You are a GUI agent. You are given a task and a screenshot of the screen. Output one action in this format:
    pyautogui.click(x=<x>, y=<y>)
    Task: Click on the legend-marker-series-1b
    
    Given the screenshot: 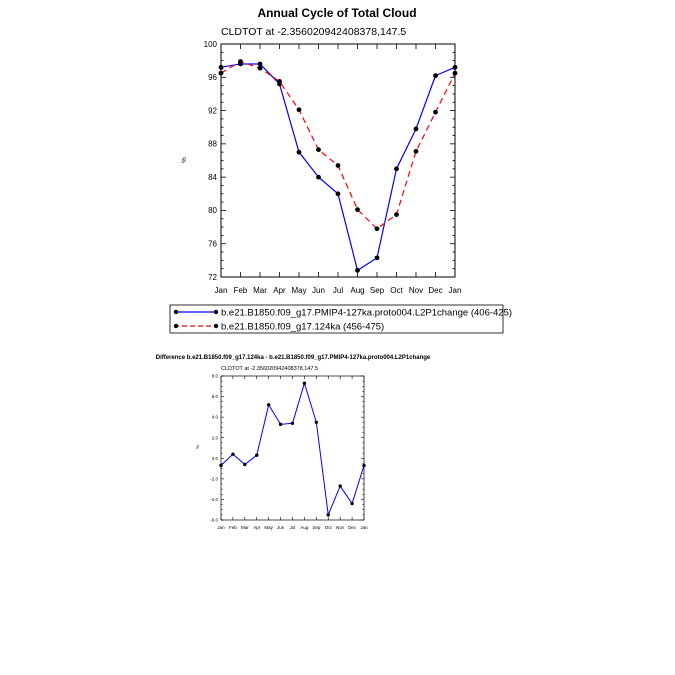 What is the action you would take?
    pyautogui.click(x=216, y=312)
    